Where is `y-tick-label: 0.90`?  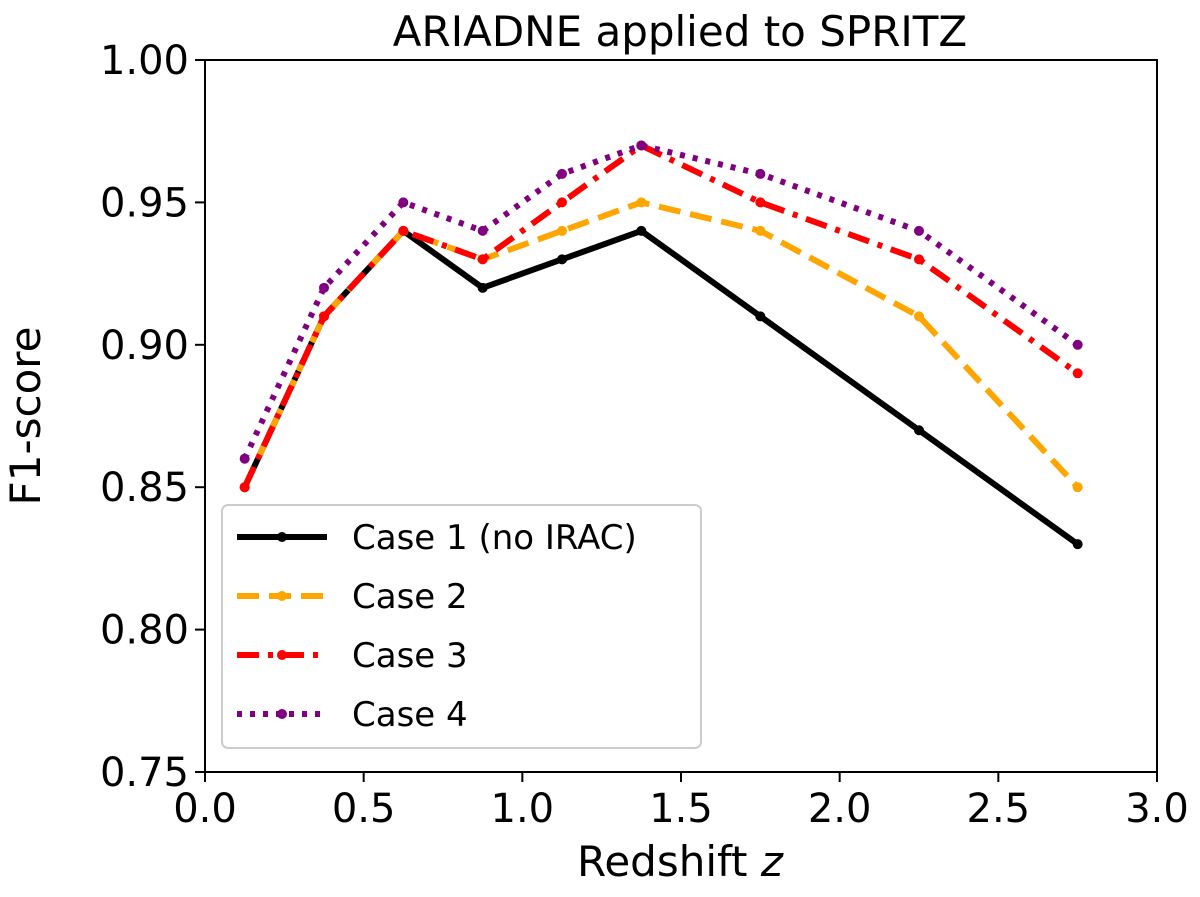
y-tick-label: 0.90 is located at coordinates (144, 346).